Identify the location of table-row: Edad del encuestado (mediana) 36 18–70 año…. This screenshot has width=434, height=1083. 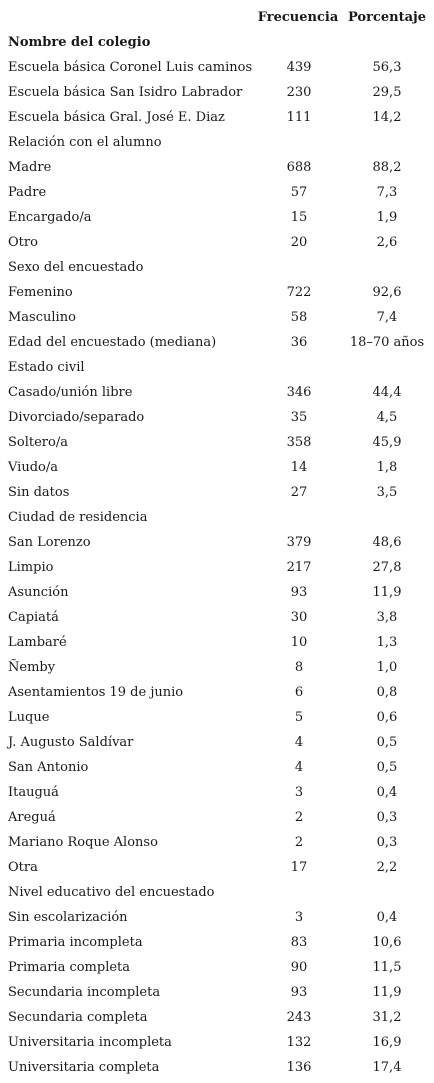
(217, 342).